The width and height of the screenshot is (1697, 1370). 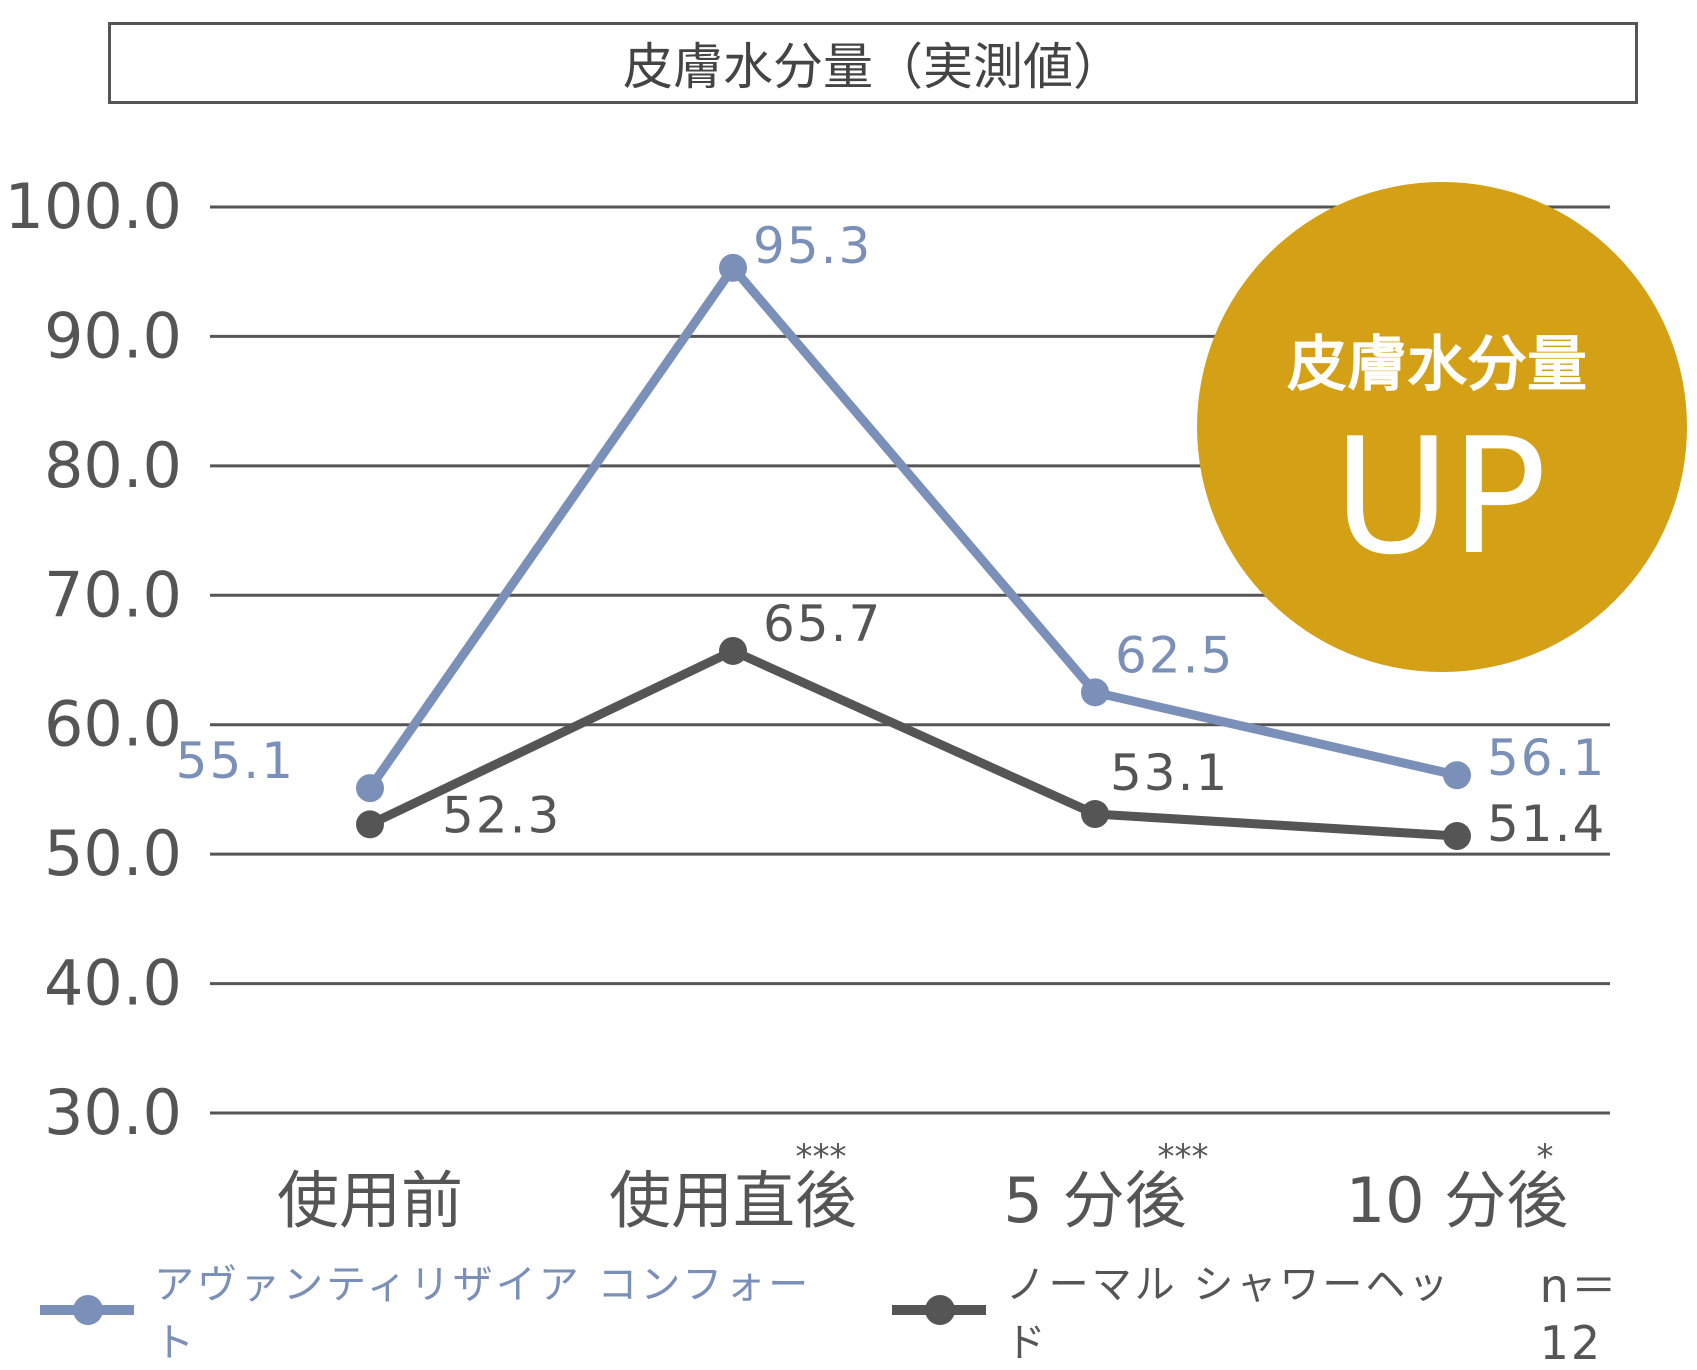 I want to click on data-label: 62.5, so click(x=1174, y=655).